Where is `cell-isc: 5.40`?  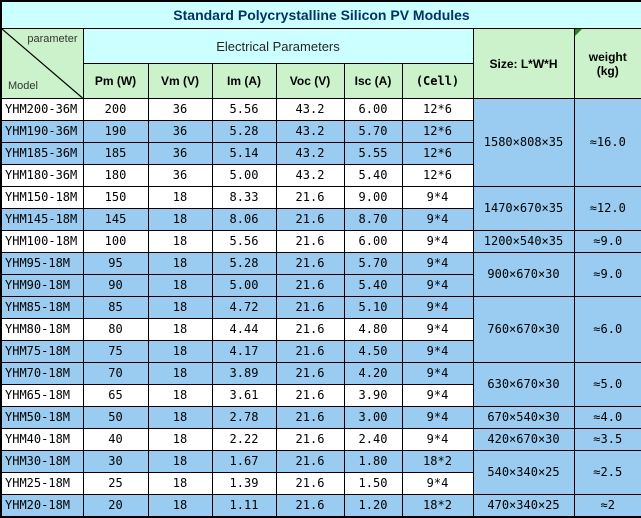
cell-isc: 5.40 is located at coordinates (373, 285).